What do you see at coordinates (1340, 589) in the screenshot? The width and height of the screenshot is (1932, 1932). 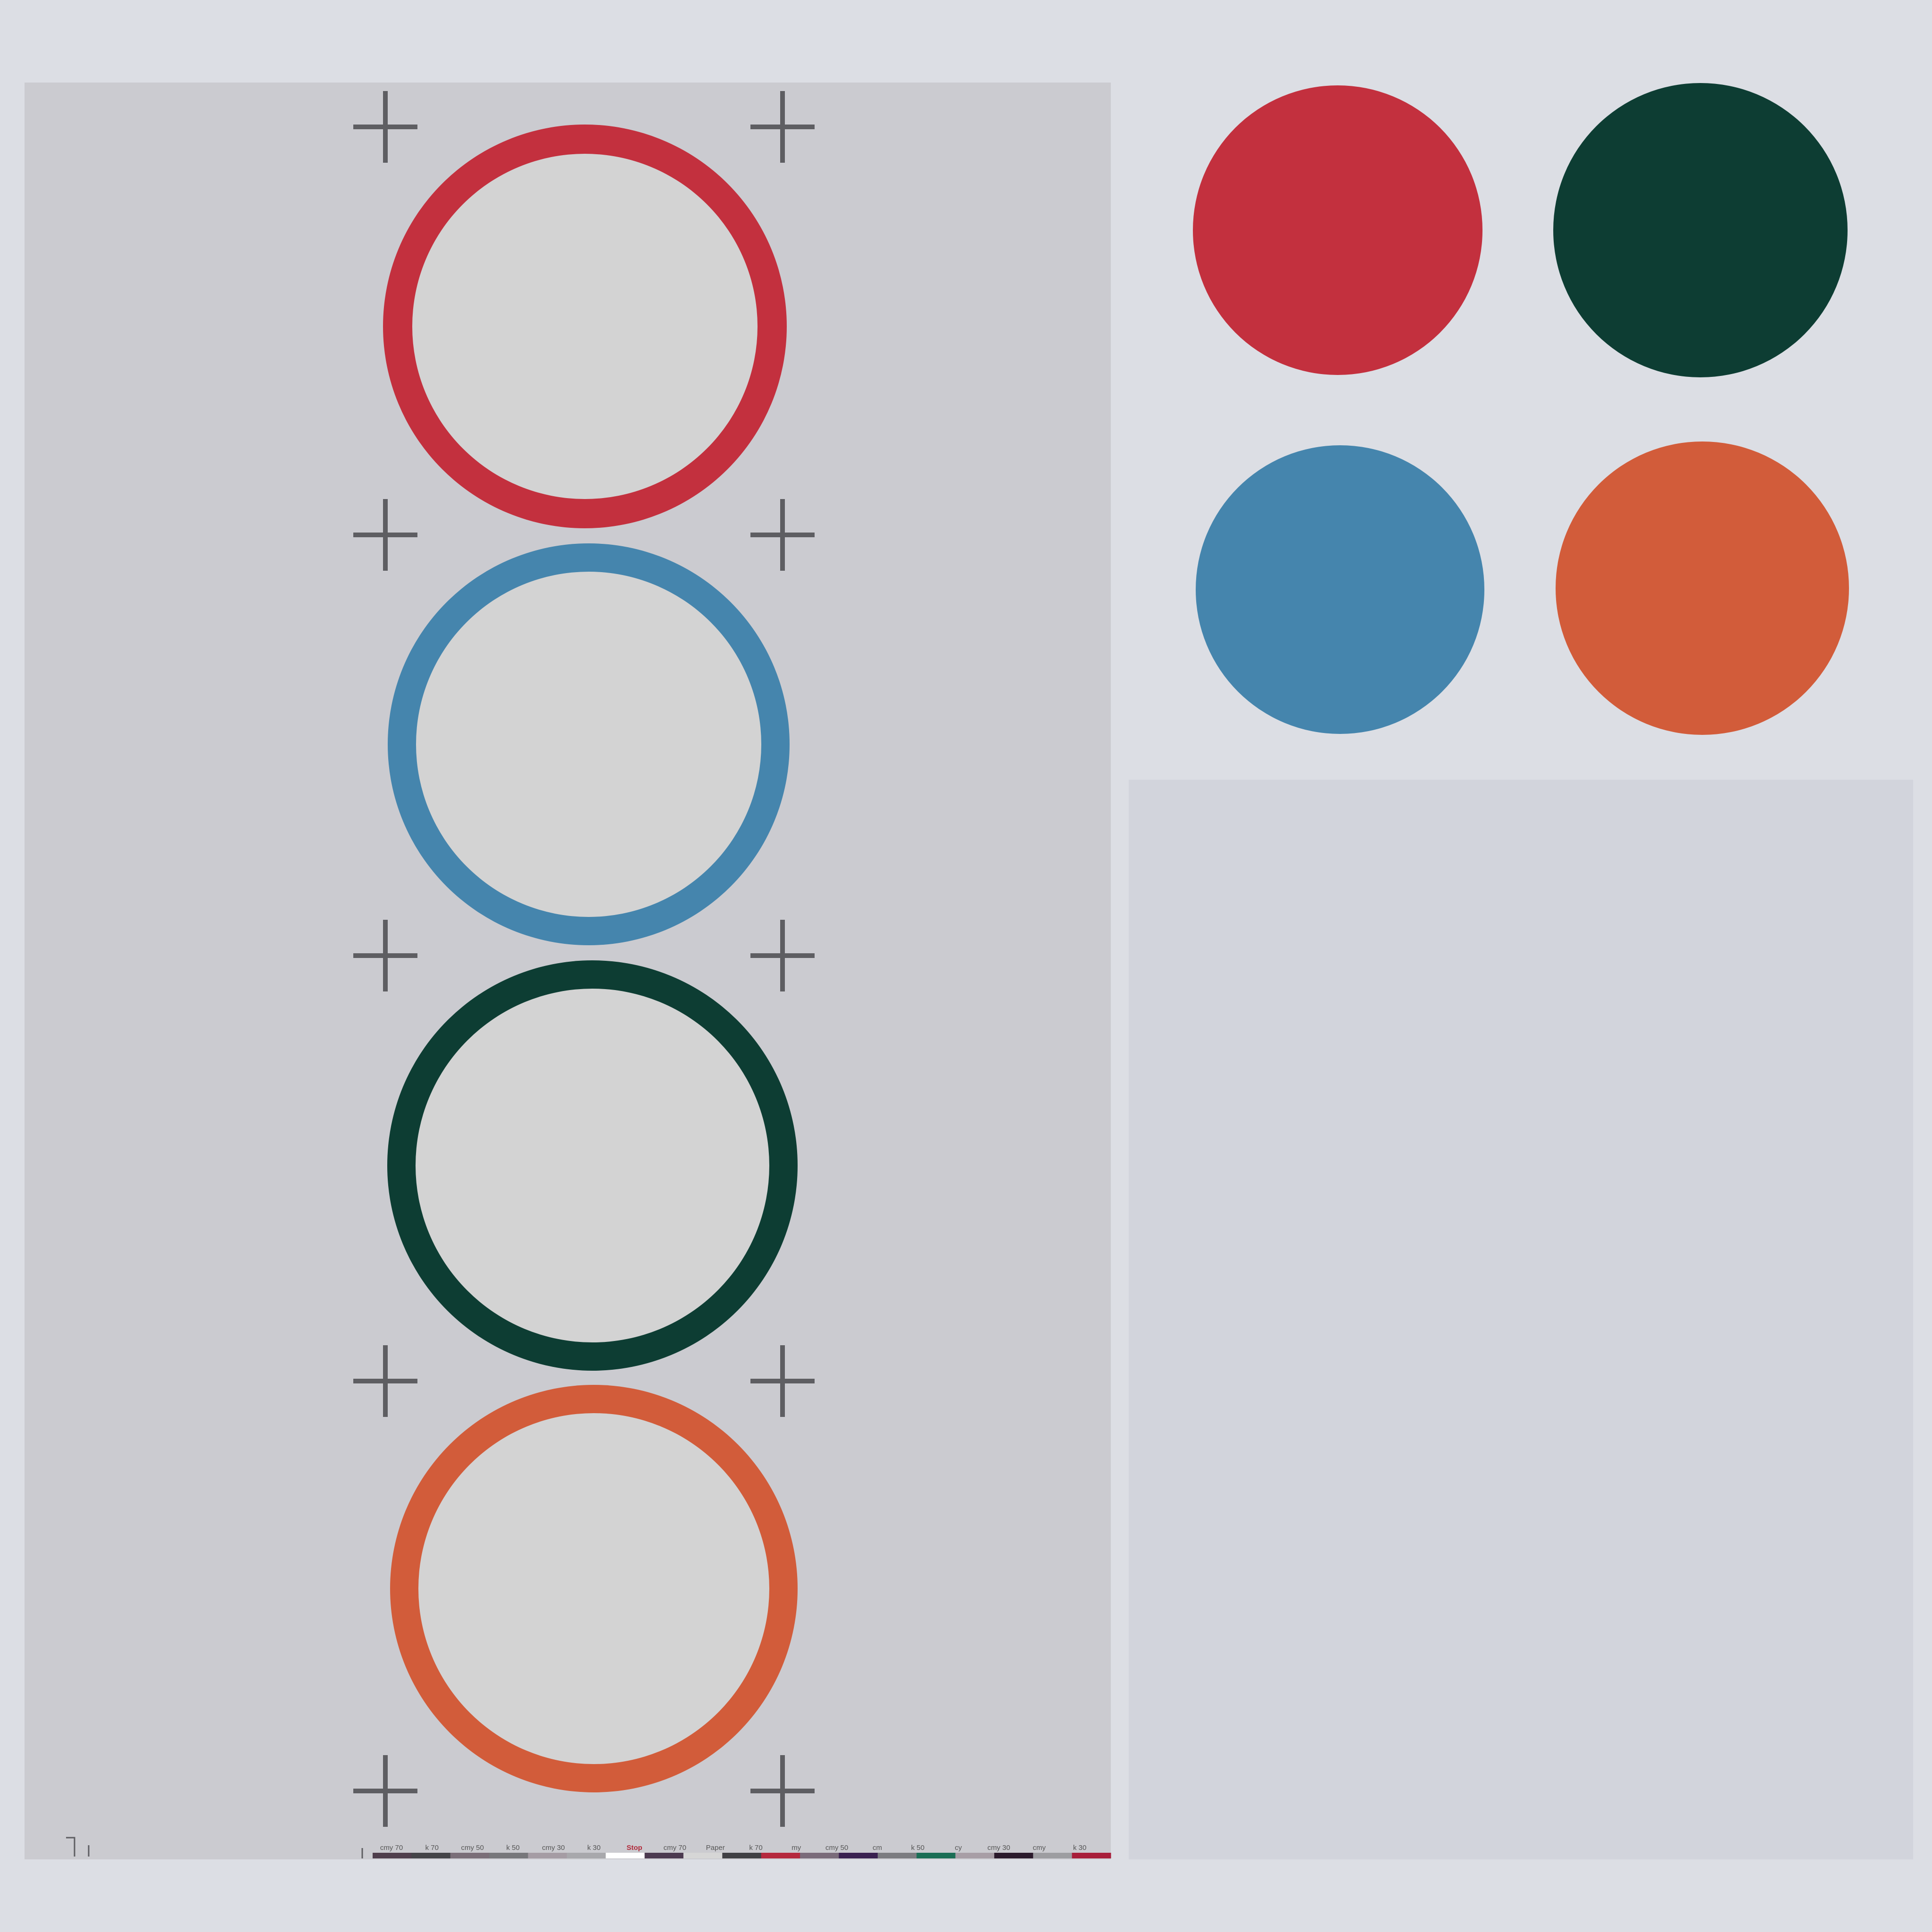 I see `blue-swatch` at bounding box center [1340, 589].